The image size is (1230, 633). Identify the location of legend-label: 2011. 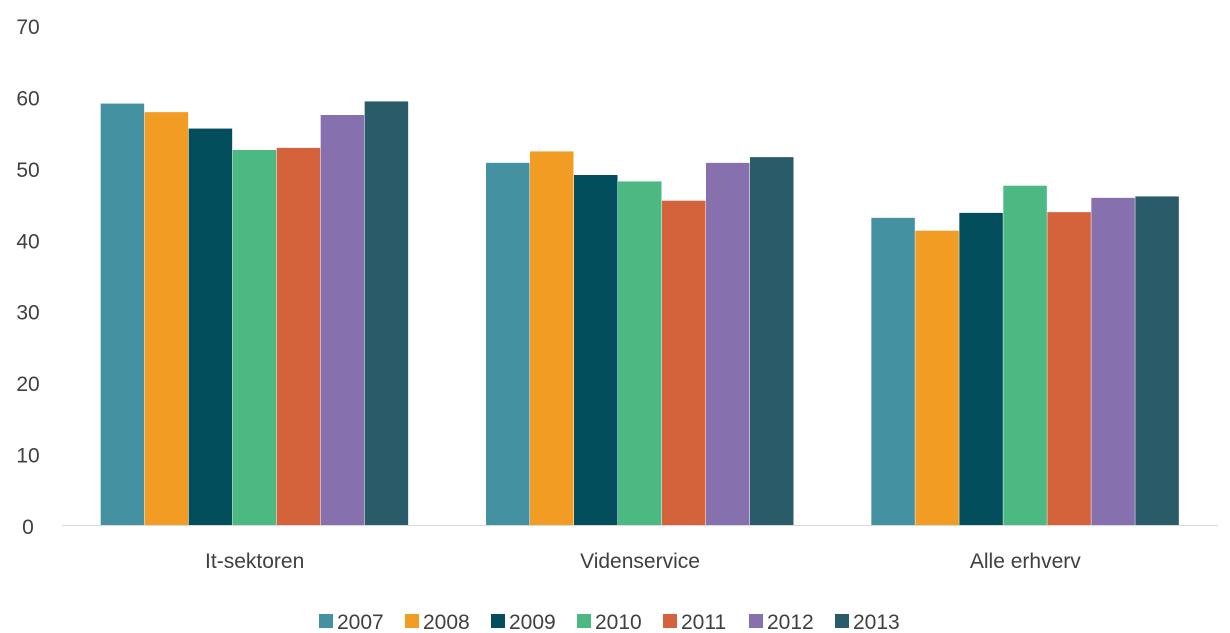
(703, 622).